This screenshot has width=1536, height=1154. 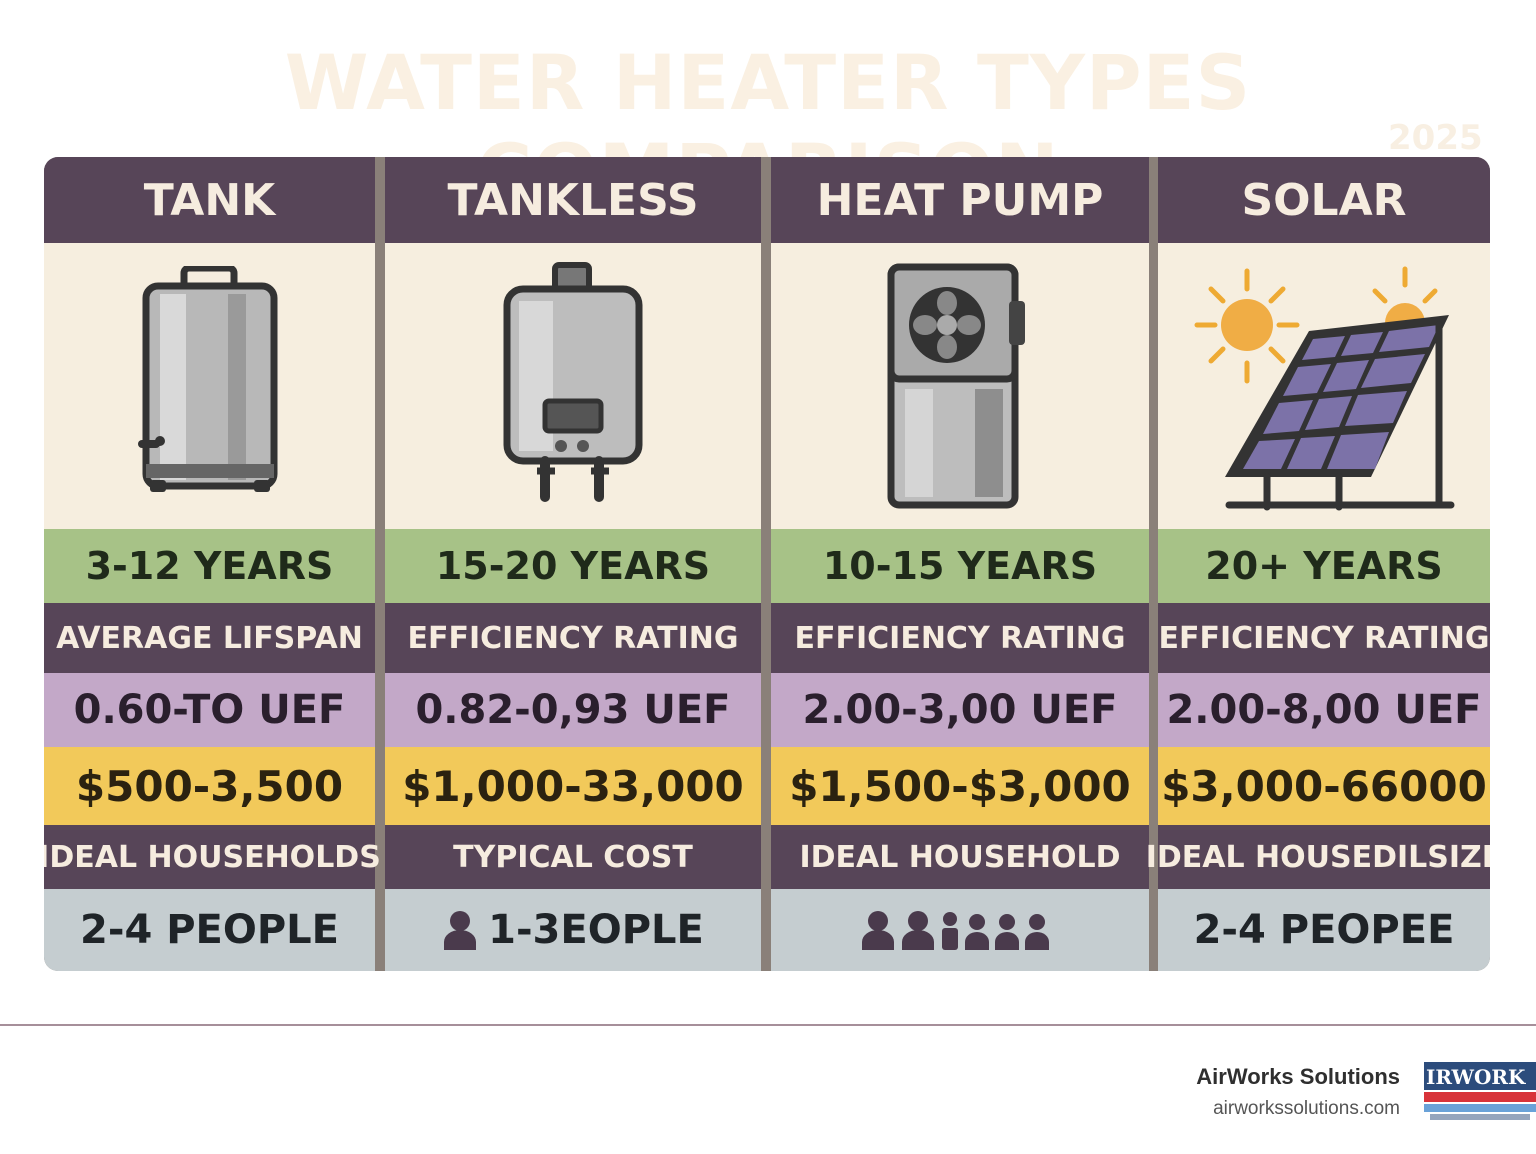 I want to click on footer-divider, so click(x=768, y=1025).